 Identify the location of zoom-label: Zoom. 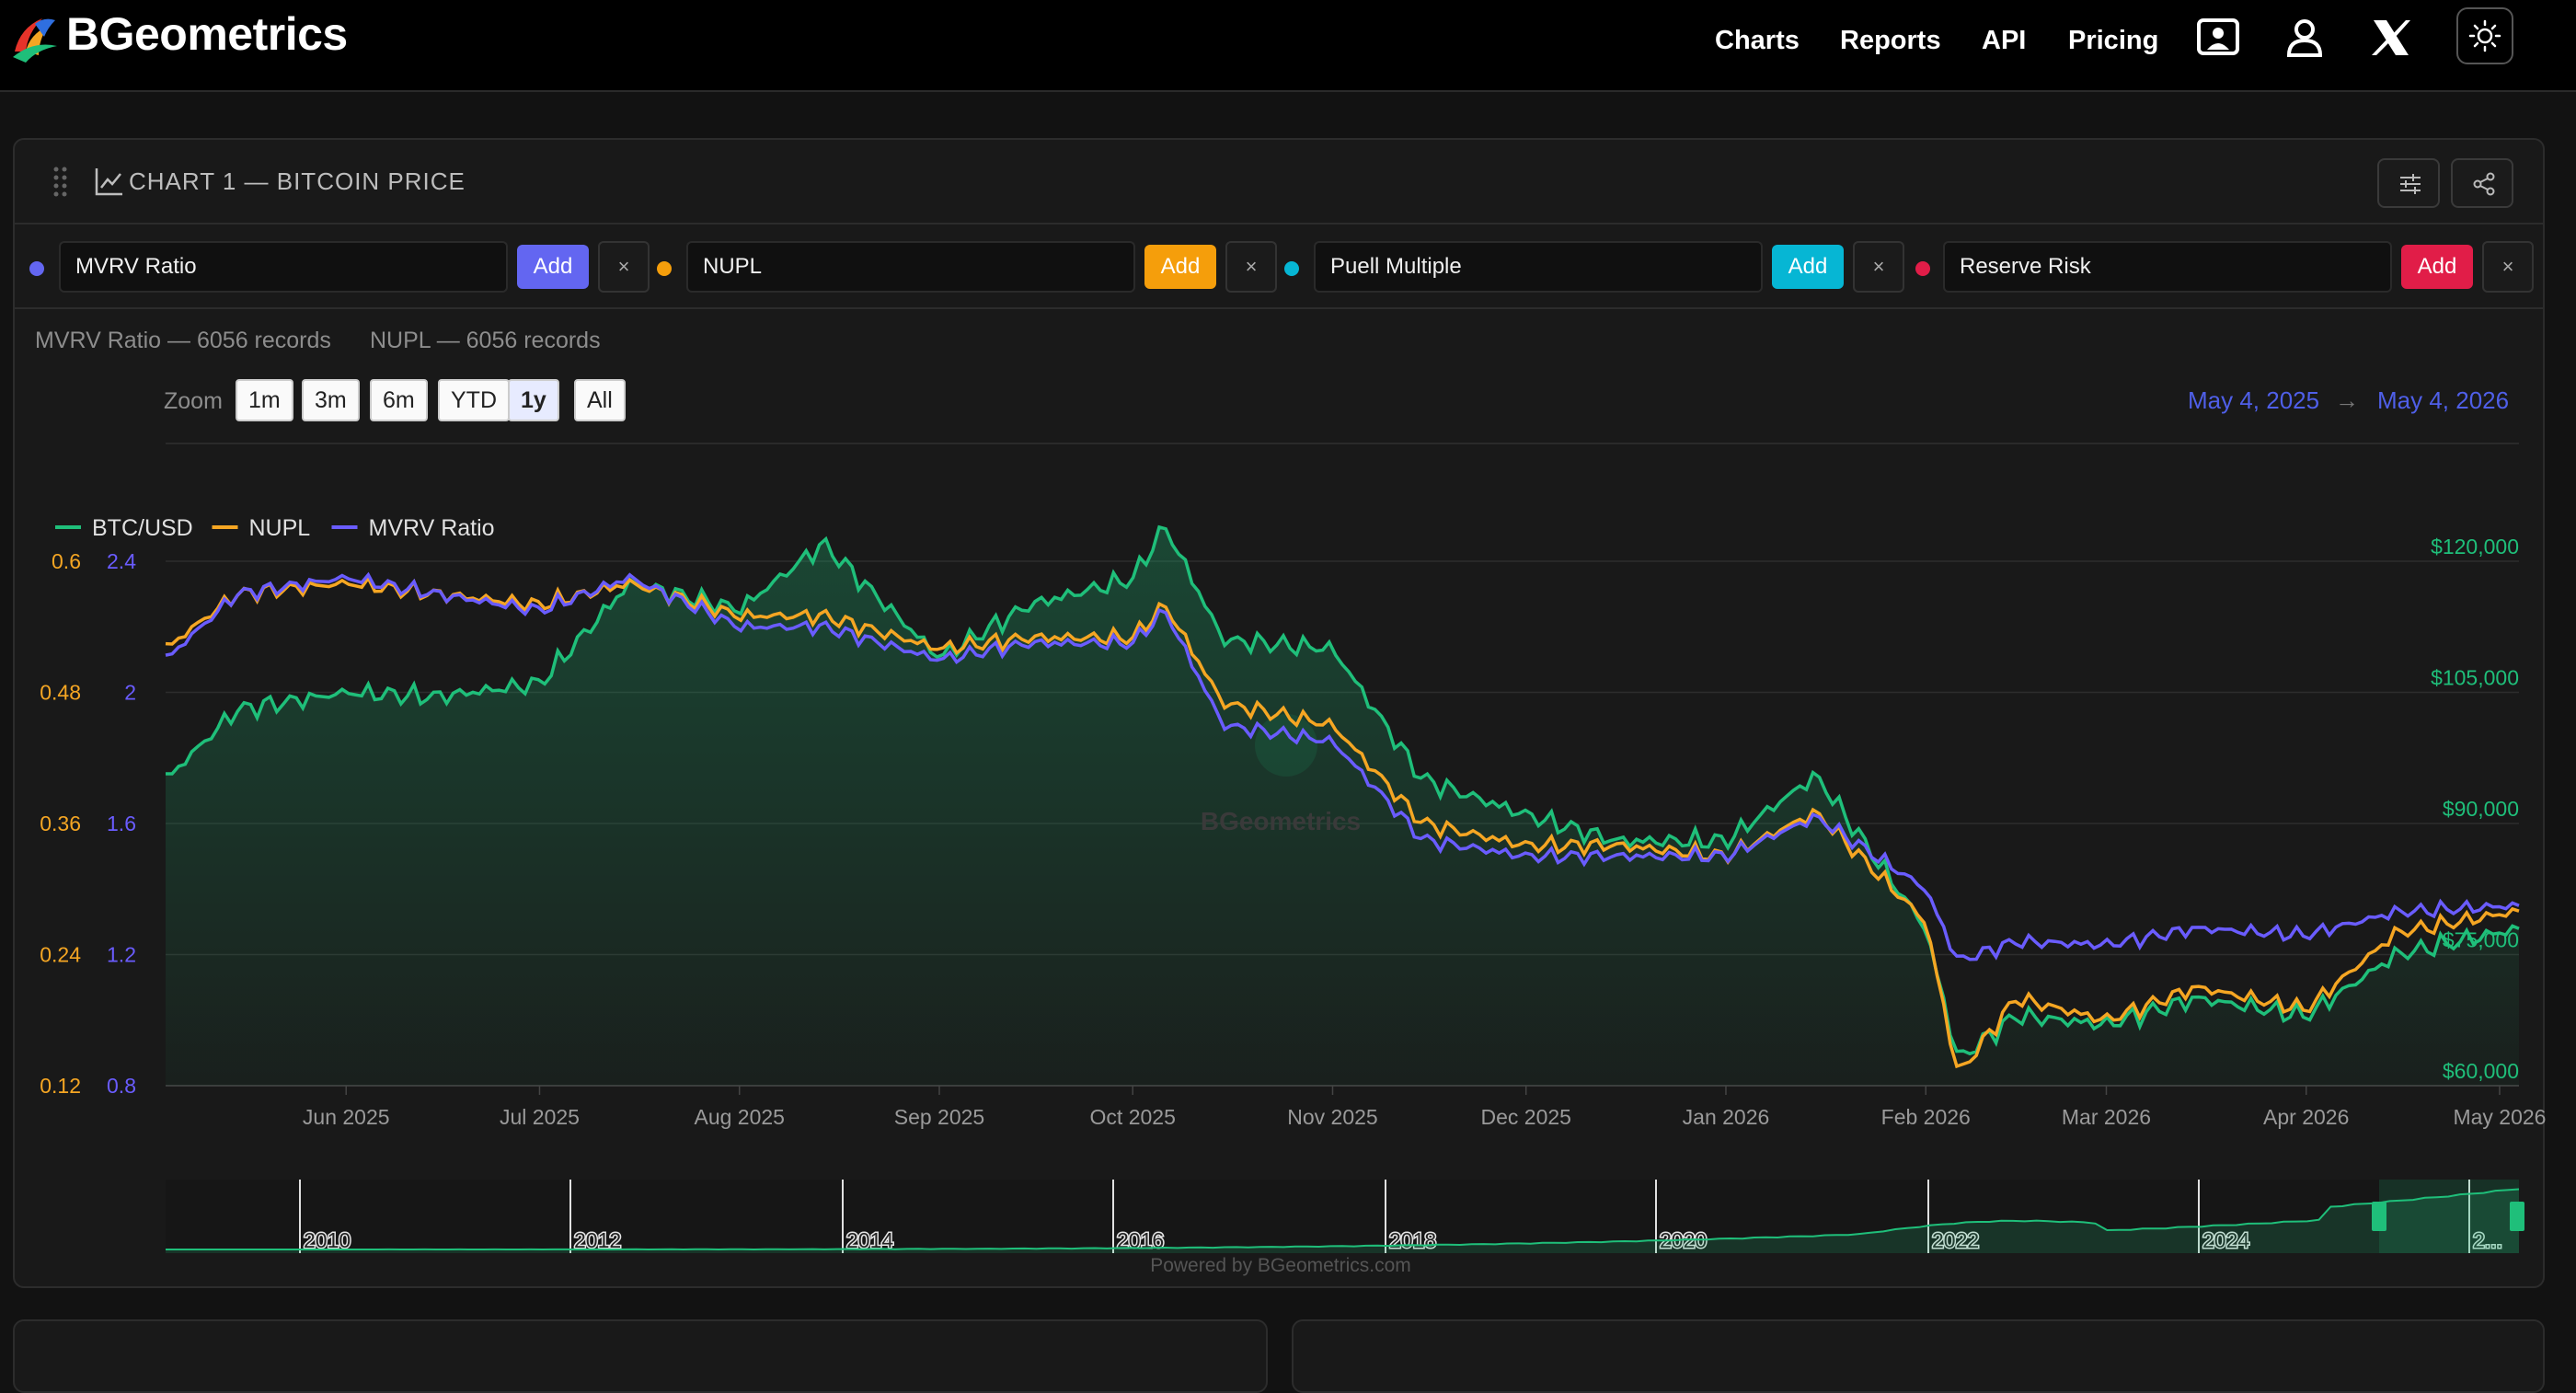
(193, 401).